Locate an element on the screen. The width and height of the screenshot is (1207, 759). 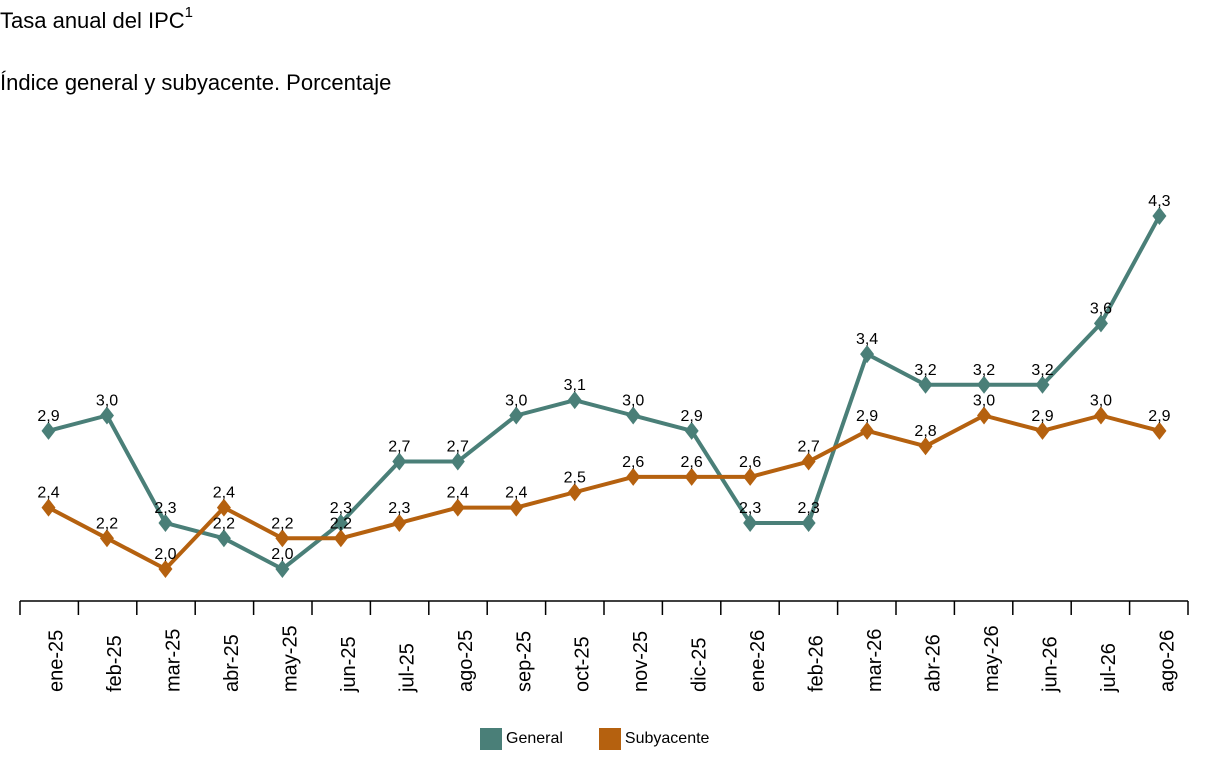
x-tick-label: mar-25 is located at coordinates (173, 660).